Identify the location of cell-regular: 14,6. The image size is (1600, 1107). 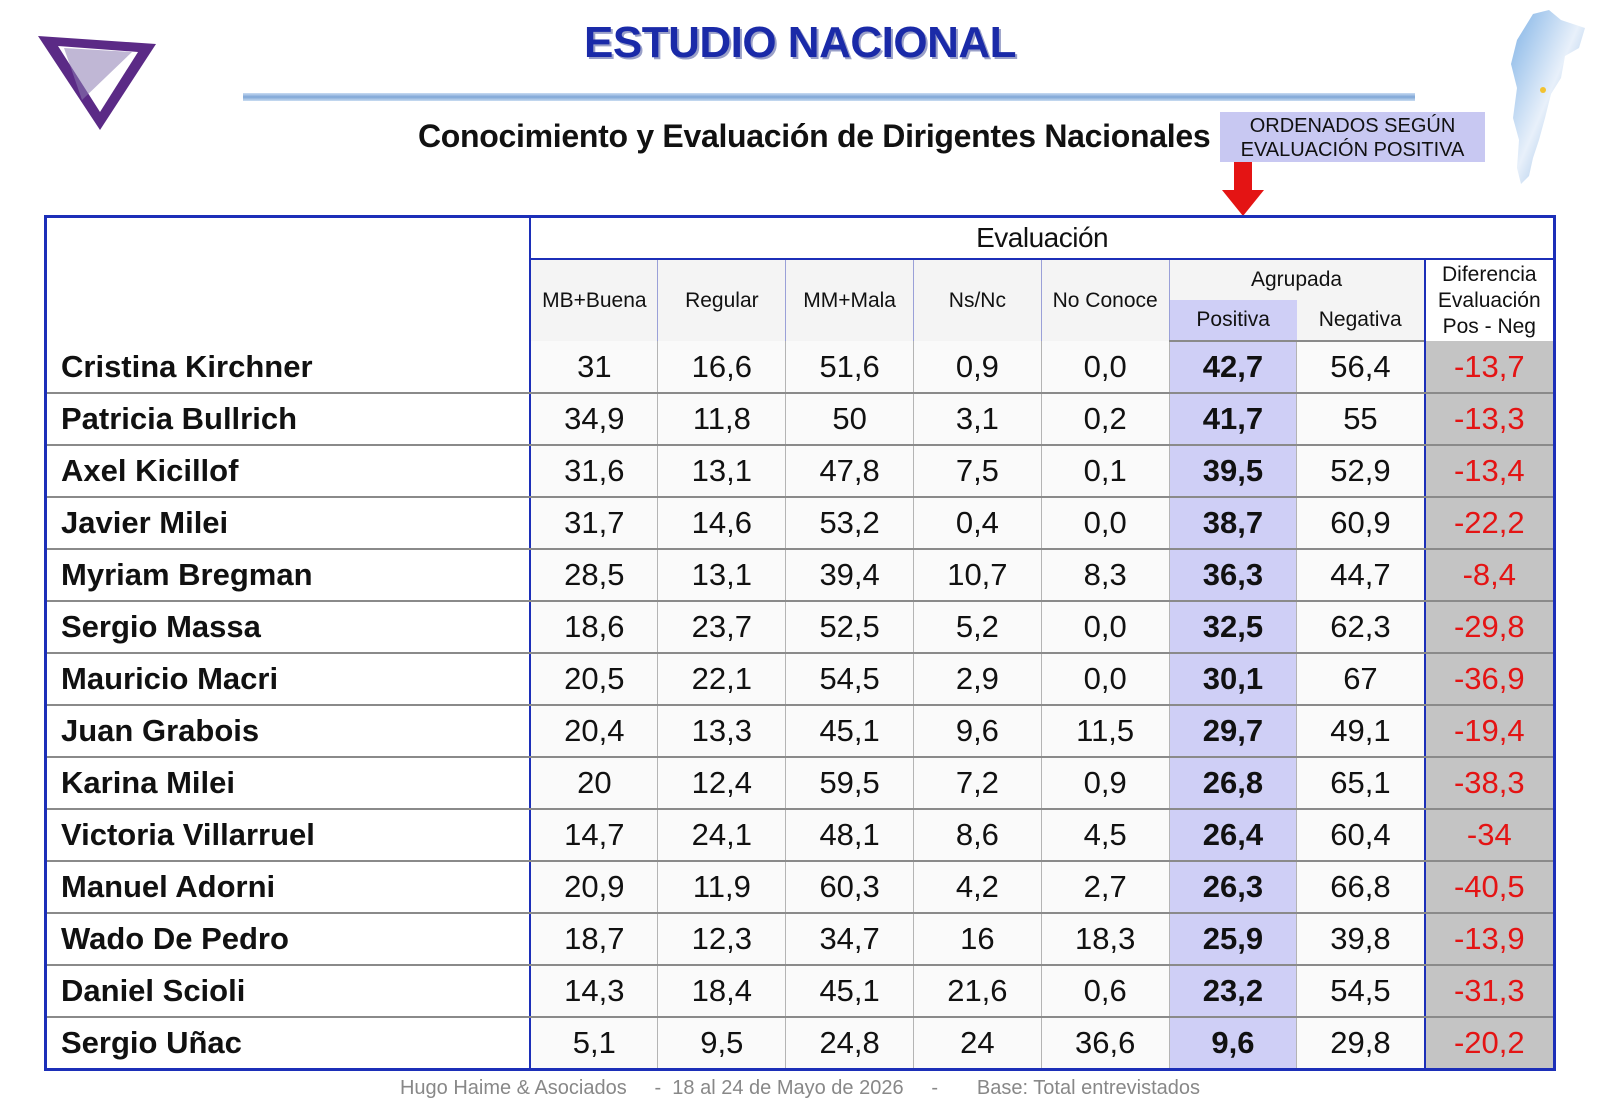
(722, 523).